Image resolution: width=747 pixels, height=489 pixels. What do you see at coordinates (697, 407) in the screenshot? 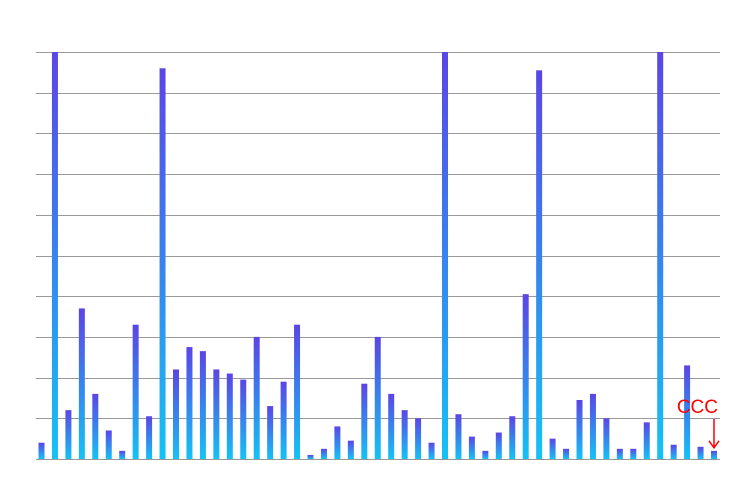
I see `annotation-label: CCC` at bounding box center [697, 407].